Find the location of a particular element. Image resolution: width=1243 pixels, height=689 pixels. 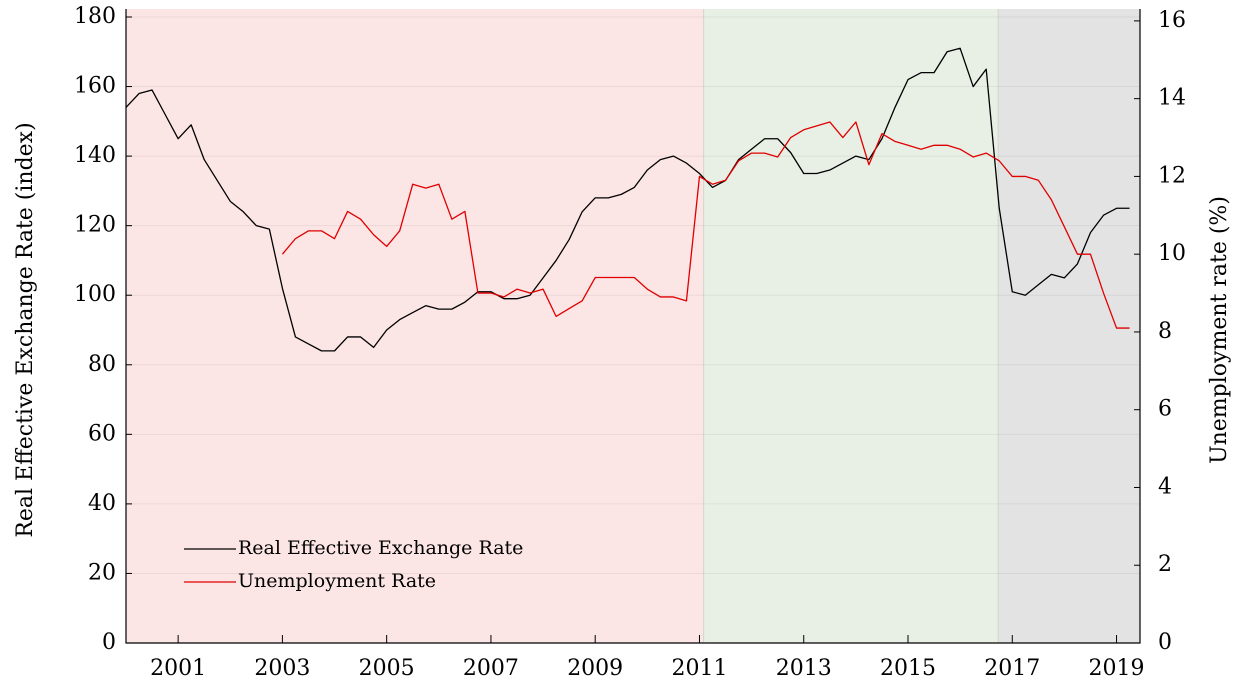

legend-label: Real Effective Exchange Rate is located at coordinates (380, 548).